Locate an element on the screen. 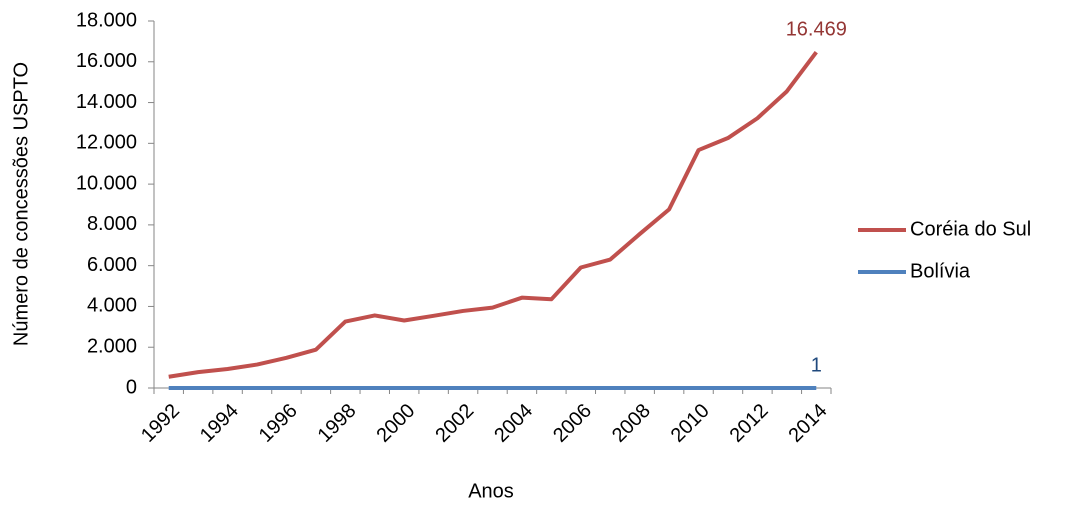  x-tick-label: 2002 is located at coordinates (454, 423).